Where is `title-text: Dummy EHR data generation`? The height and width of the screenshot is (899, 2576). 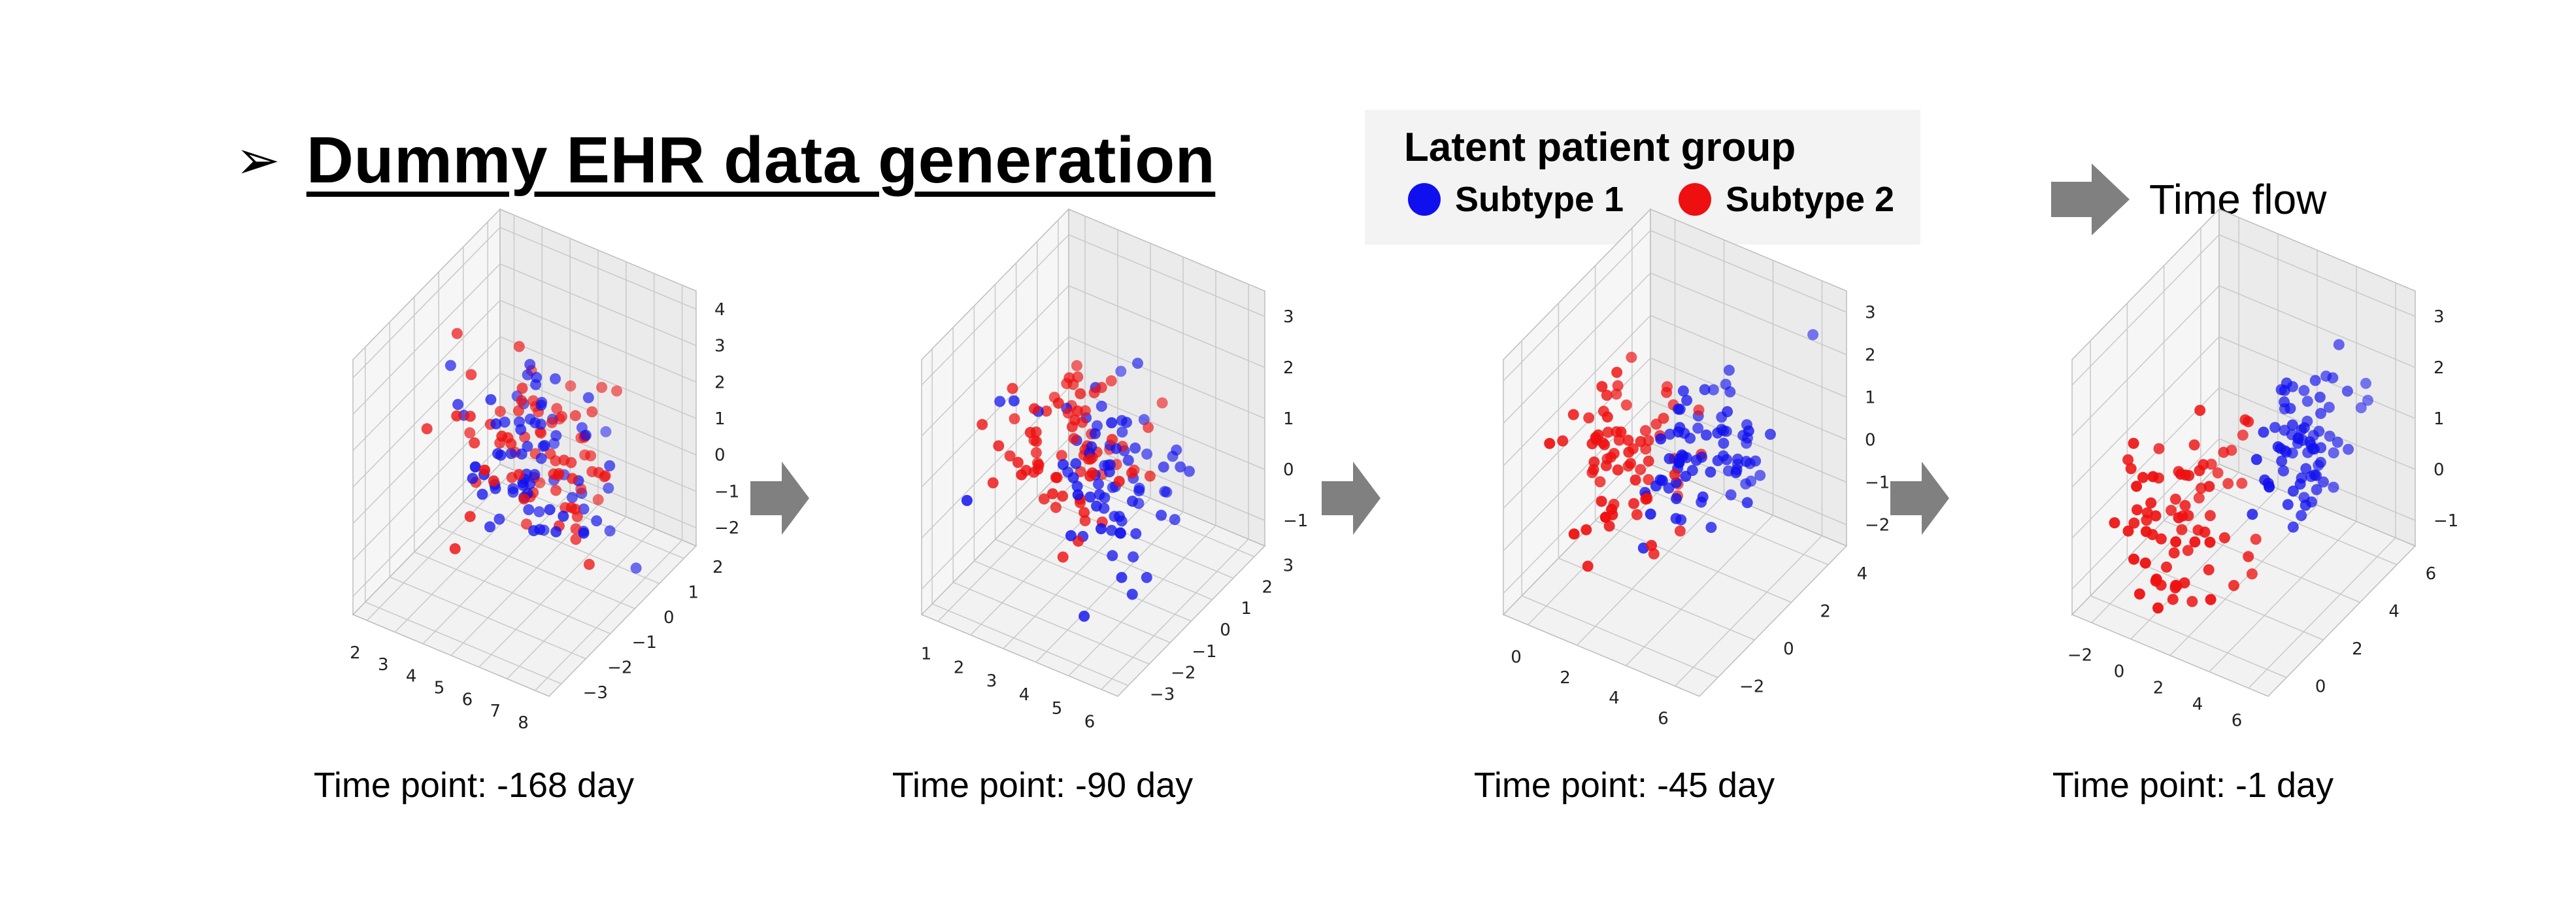 title-text: Dummy EHR data generation is located at coordinates (761, 160).